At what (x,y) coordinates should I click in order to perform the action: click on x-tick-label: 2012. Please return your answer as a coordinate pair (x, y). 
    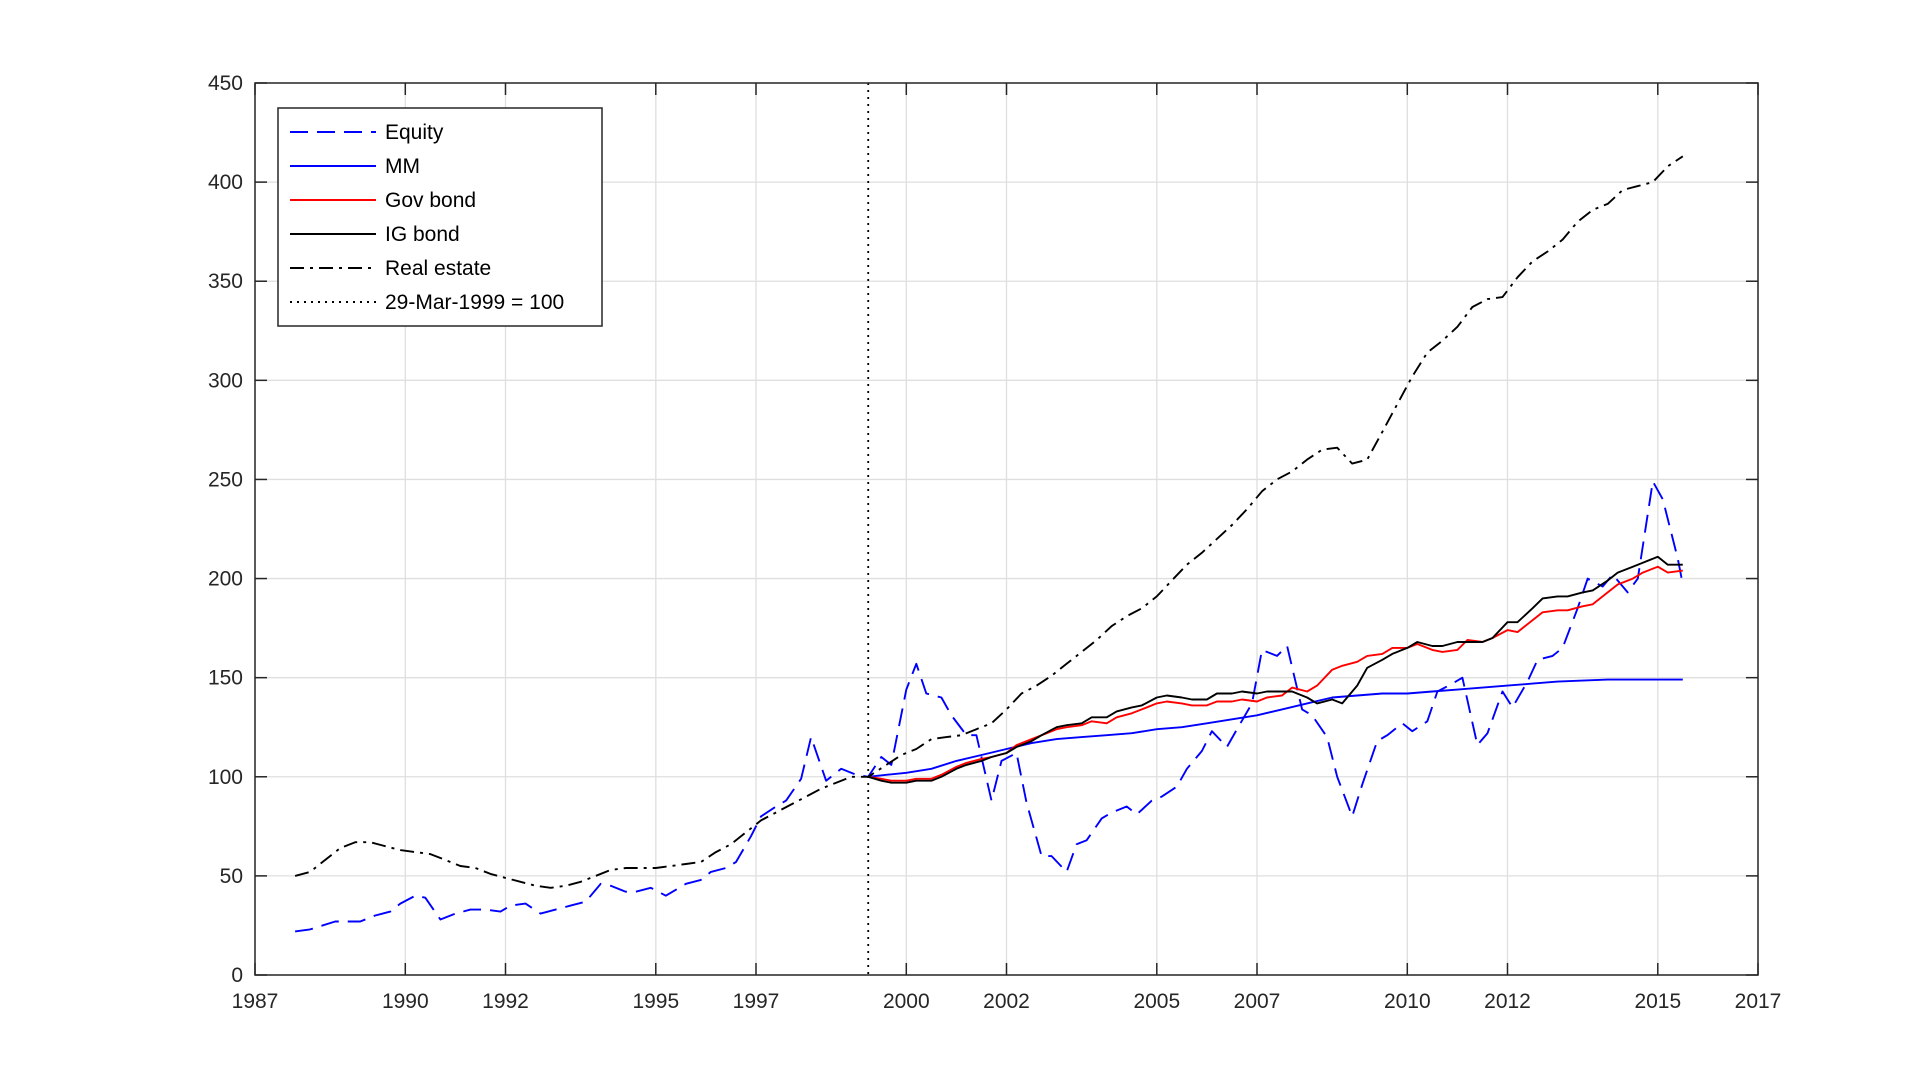
    Looking at the image, I should click on (1507, 1001).